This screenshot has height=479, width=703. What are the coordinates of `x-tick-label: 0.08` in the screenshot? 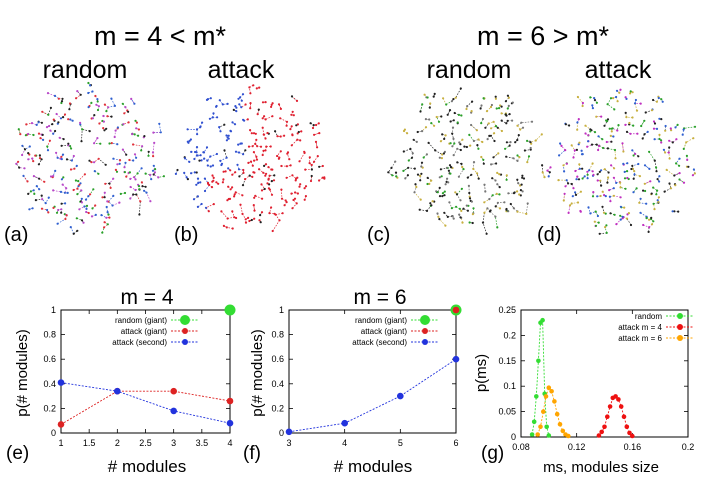 It's located at (521, 447).